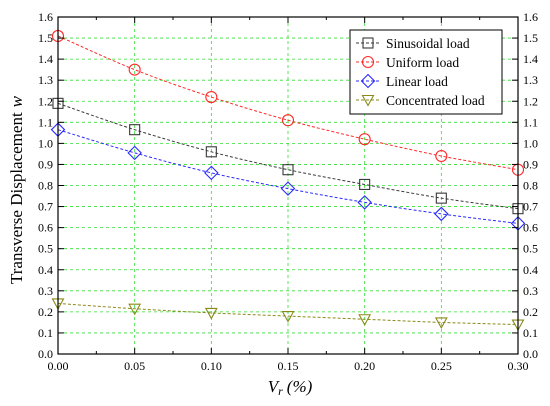 The height and width of the screenshot is (406, 550). What do you see at coordinates (300, 386) in the screenshot?
I see `x-axis-unit: (%)` at bounding box center [300, 386].